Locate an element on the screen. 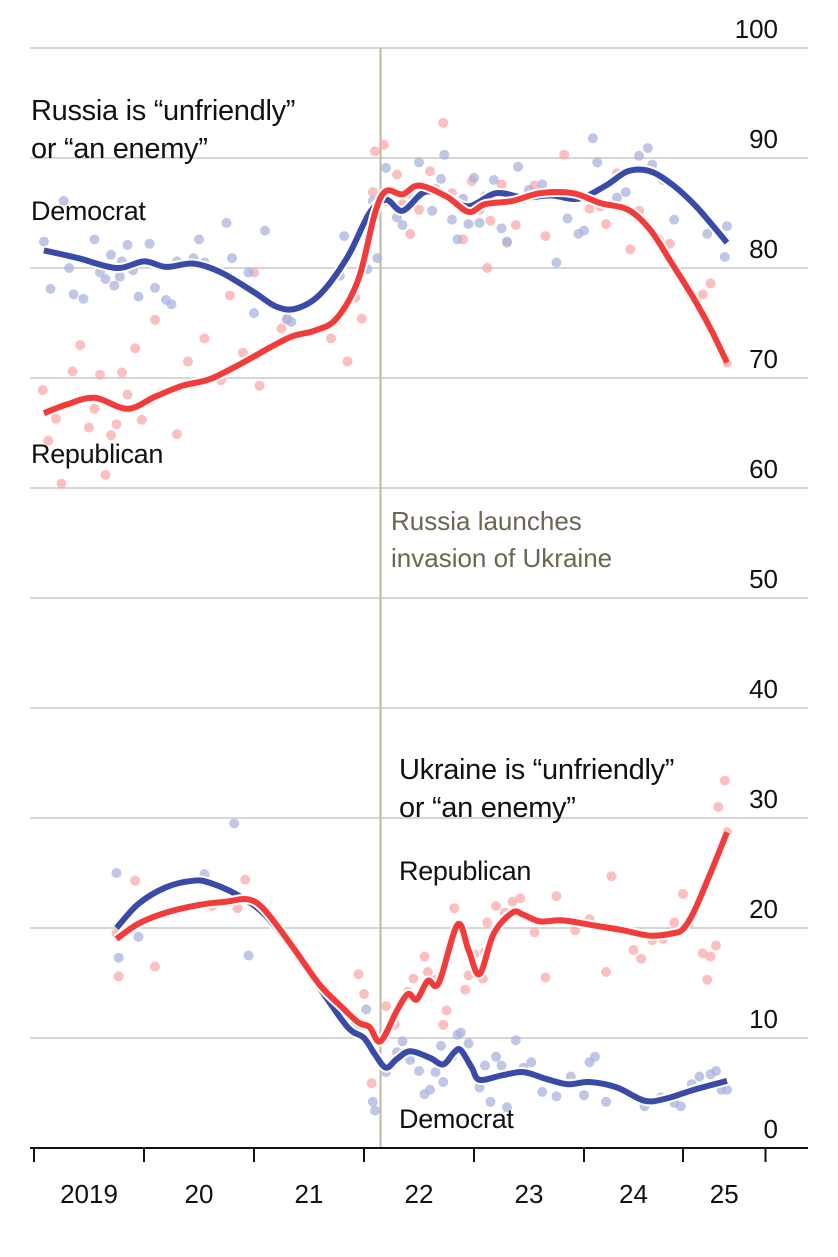  y-tick-label-40: 40 is located at coordinates (763, 689).